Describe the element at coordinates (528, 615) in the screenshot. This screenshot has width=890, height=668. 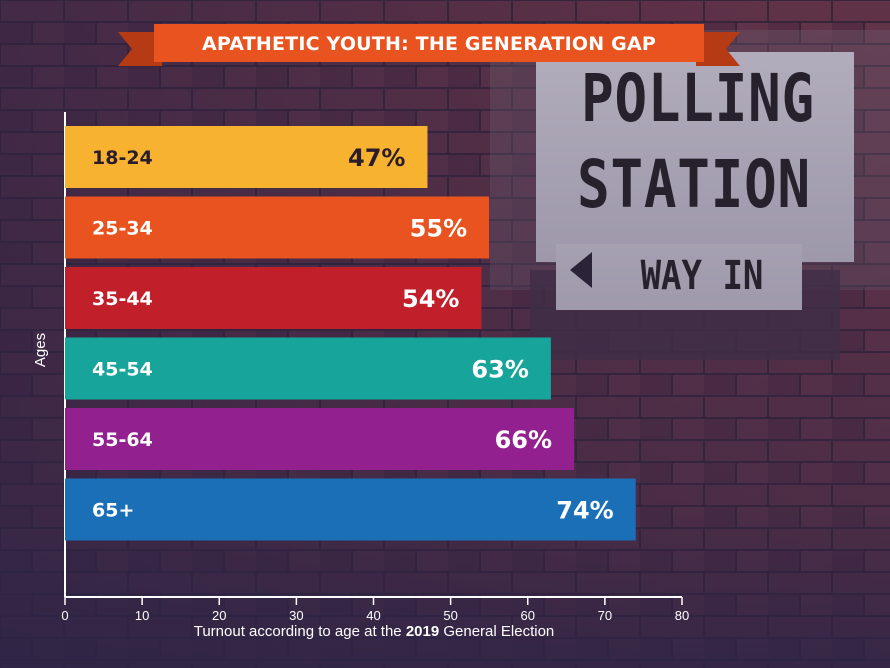
I see `x-tick-label: 60` at that location.